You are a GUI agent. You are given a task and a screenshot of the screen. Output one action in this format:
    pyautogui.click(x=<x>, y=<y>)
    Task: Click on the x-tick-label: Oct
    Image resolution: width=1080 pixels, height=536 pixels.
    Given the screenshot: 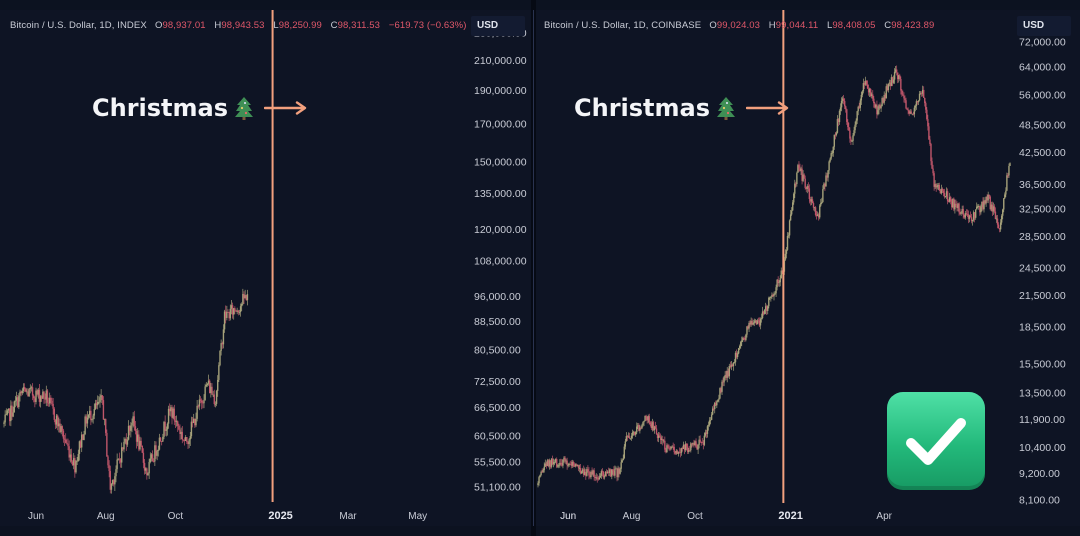 What is the action you would take?
    pyautogui.click(x=695, y=516)
    